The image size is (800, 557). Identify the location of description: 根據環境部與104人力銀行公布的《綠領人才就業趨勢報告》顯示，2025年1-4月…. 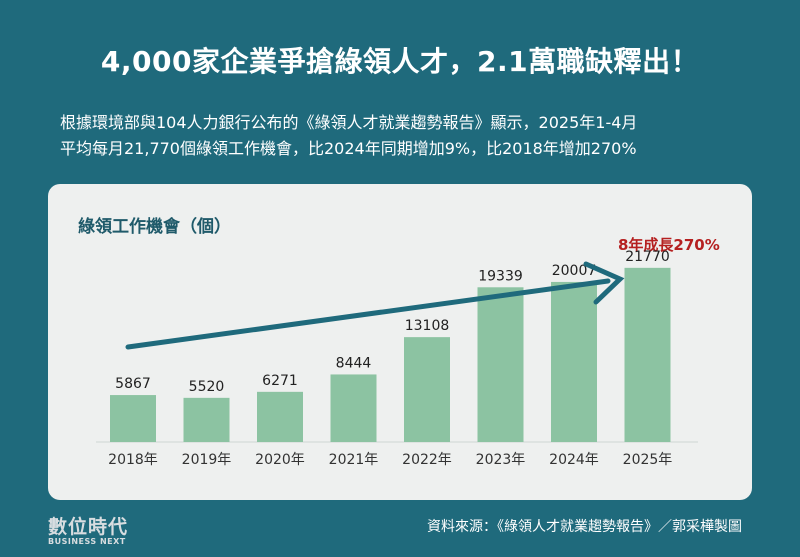
(410, 136).